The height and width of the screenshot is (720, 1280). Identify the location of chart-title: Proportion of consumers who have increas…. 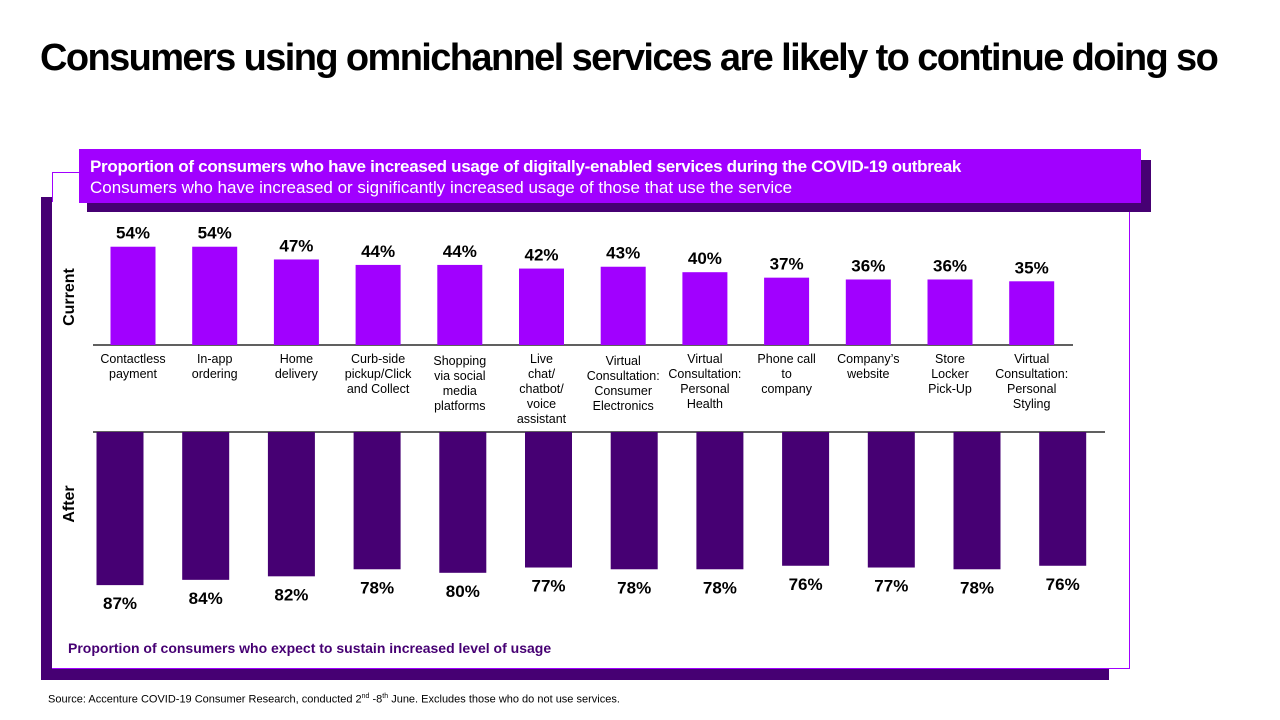
(526, 166).